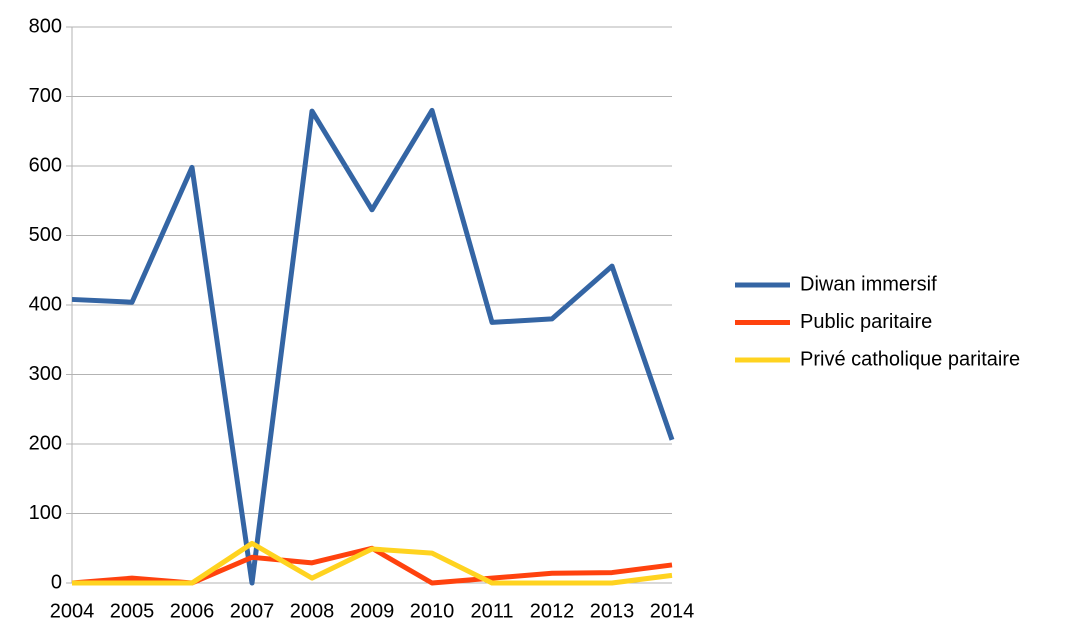 This screenshot has height=628, width=1088. What do you see at coordinates (910, 359) in the screenshot?
I see `legend-label: Privé catholique paritaire` at bounding box center [910, 359].